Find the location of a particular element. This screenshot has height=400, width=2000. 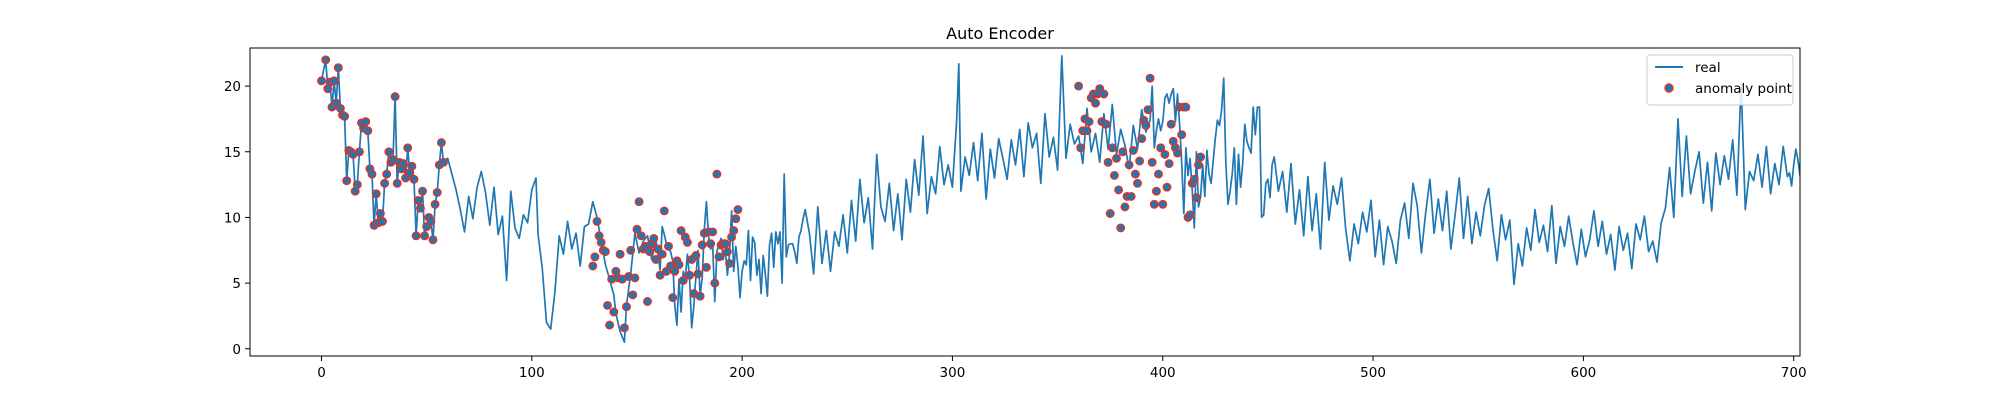

x-tick-label: 600 is located at coordinates (1583, 373).